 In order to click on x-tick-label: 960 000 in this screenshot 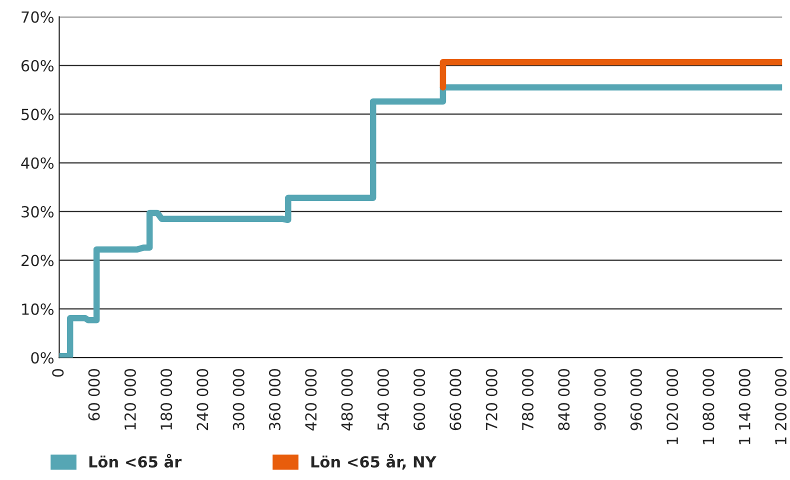, I will do `click(636, 399)`.